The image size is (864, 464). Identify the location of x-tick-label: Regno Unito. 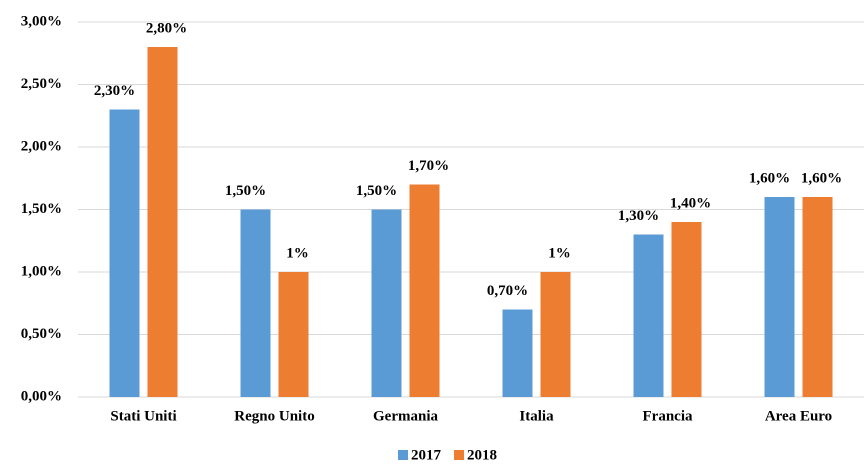
(274, 416).